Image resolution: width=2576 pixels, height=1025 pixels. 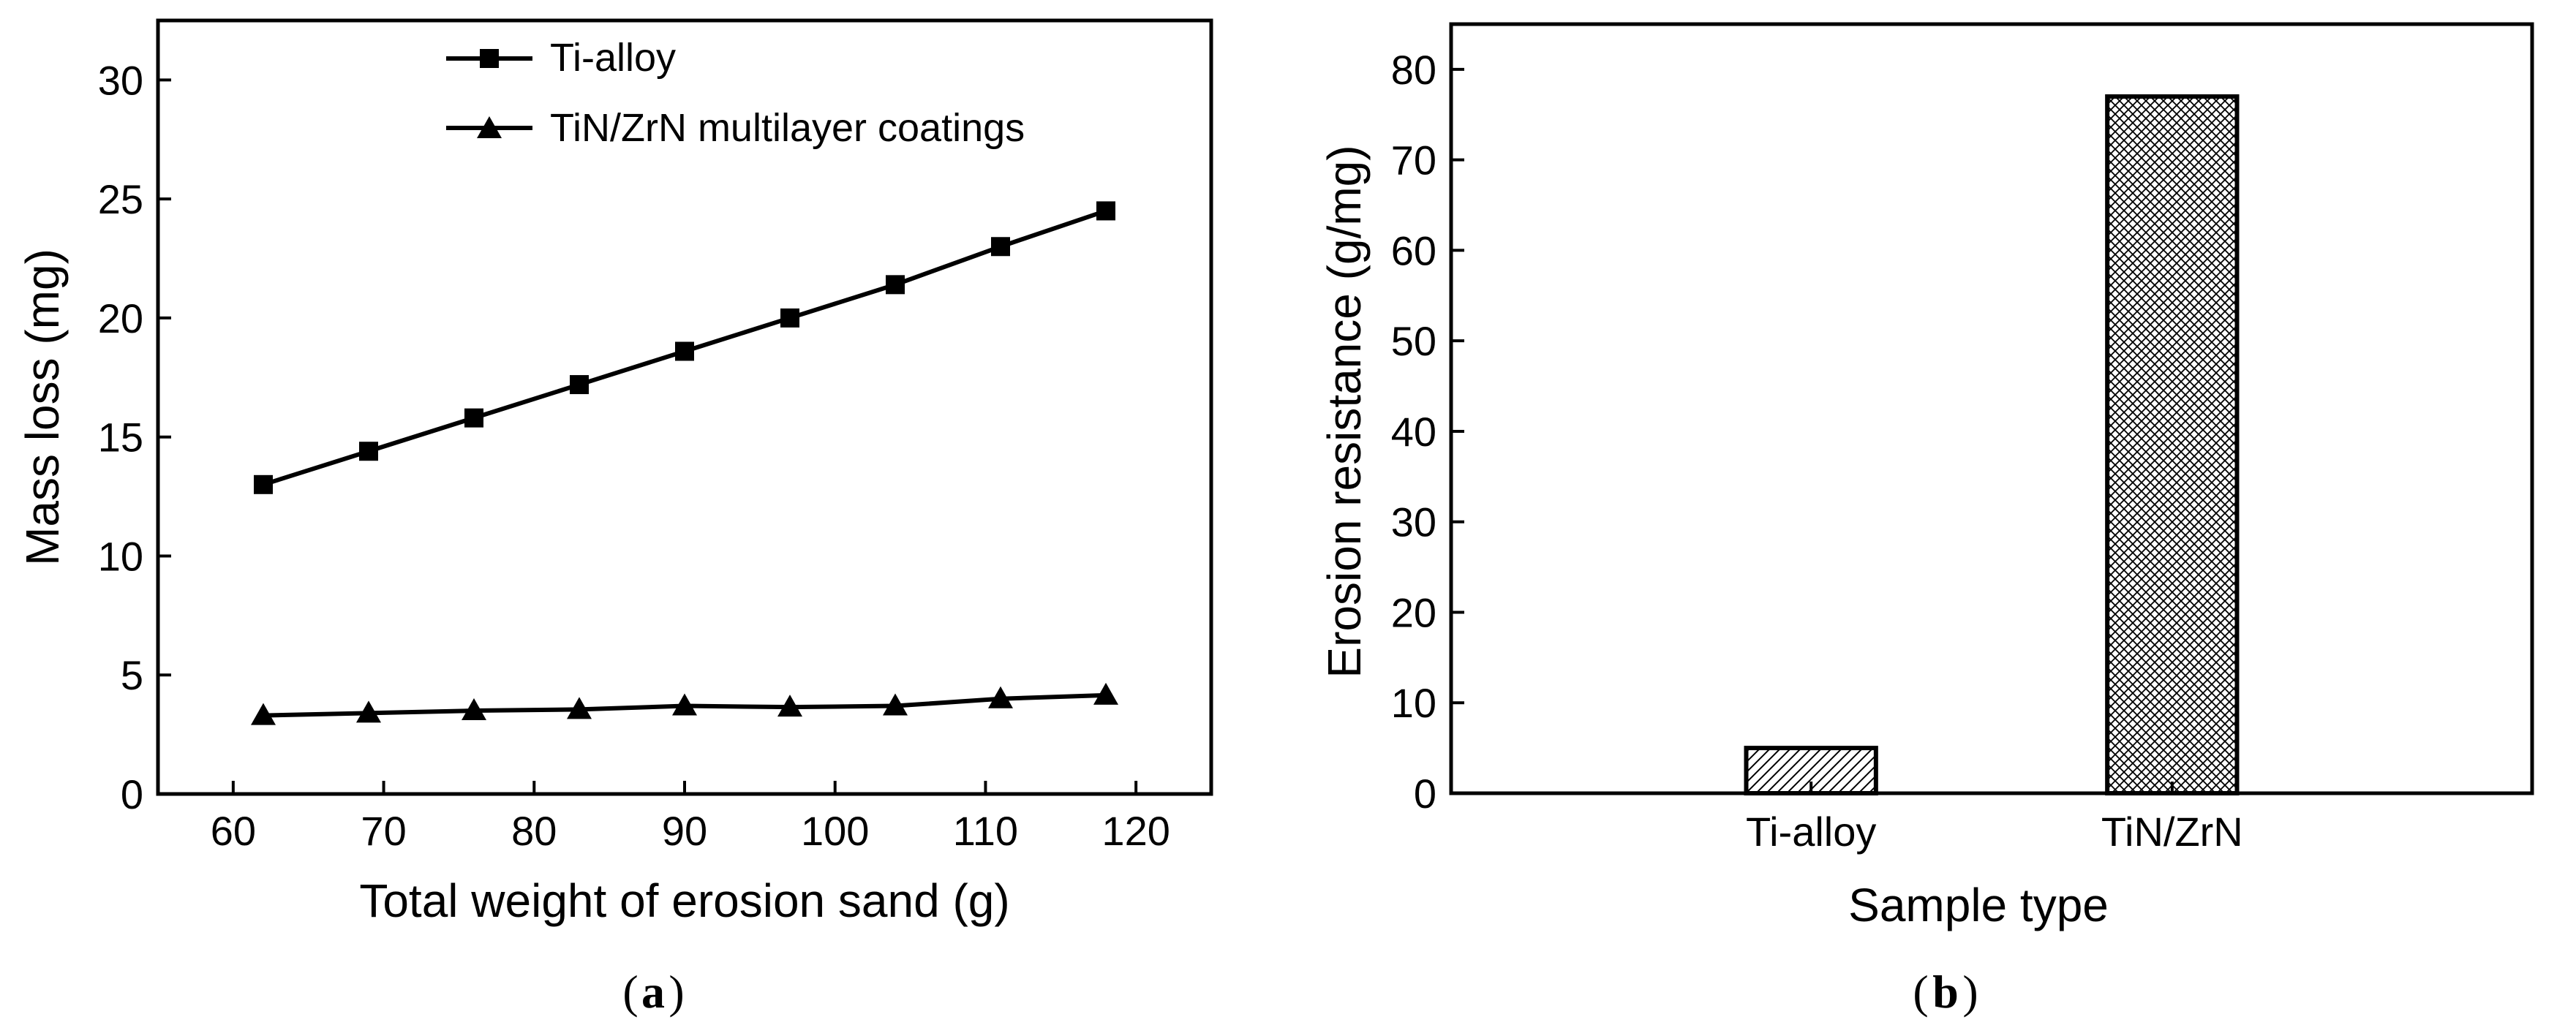 What do you see at coordinates (684, 900) in the screenshot?
I see `panel-a-x-axis-label: Total weight of erosion sand (g)` at bounding box center [684, 900].